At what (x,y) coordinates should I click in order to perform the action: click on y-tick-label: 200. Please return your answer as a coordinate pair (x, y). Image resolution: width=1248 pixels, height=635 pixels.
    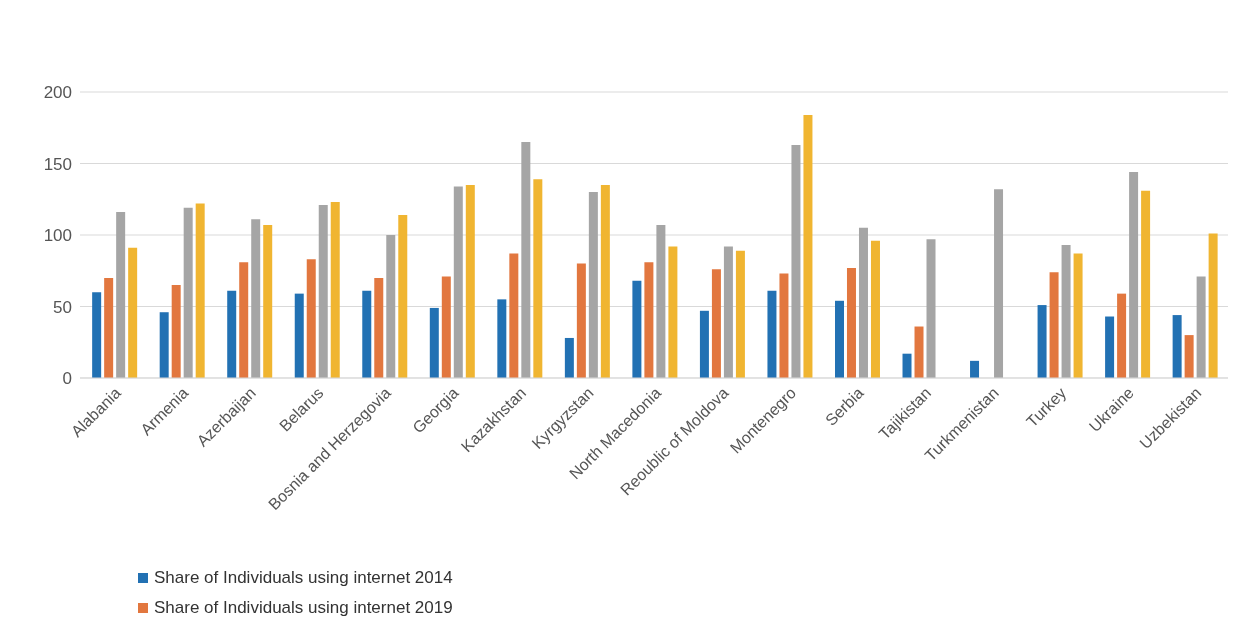
    Looking at the image, I should click on (57, 93).